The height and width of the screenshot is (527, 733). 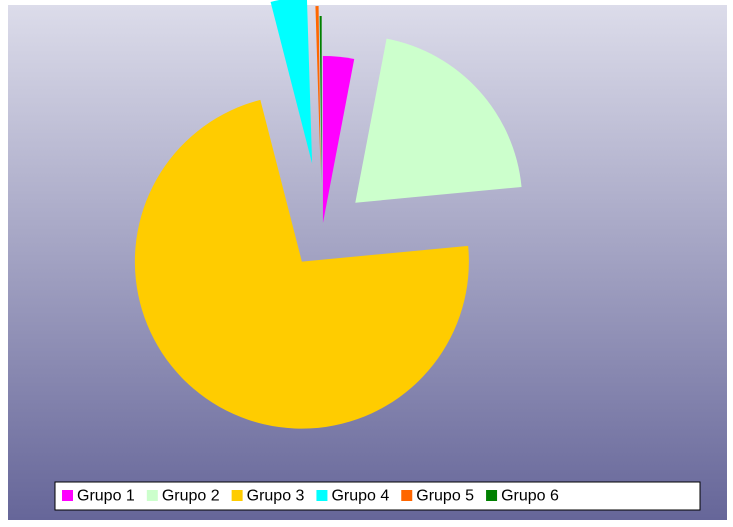 I want to click on legend-label: Grupo 3, so click(x=276, y=496).